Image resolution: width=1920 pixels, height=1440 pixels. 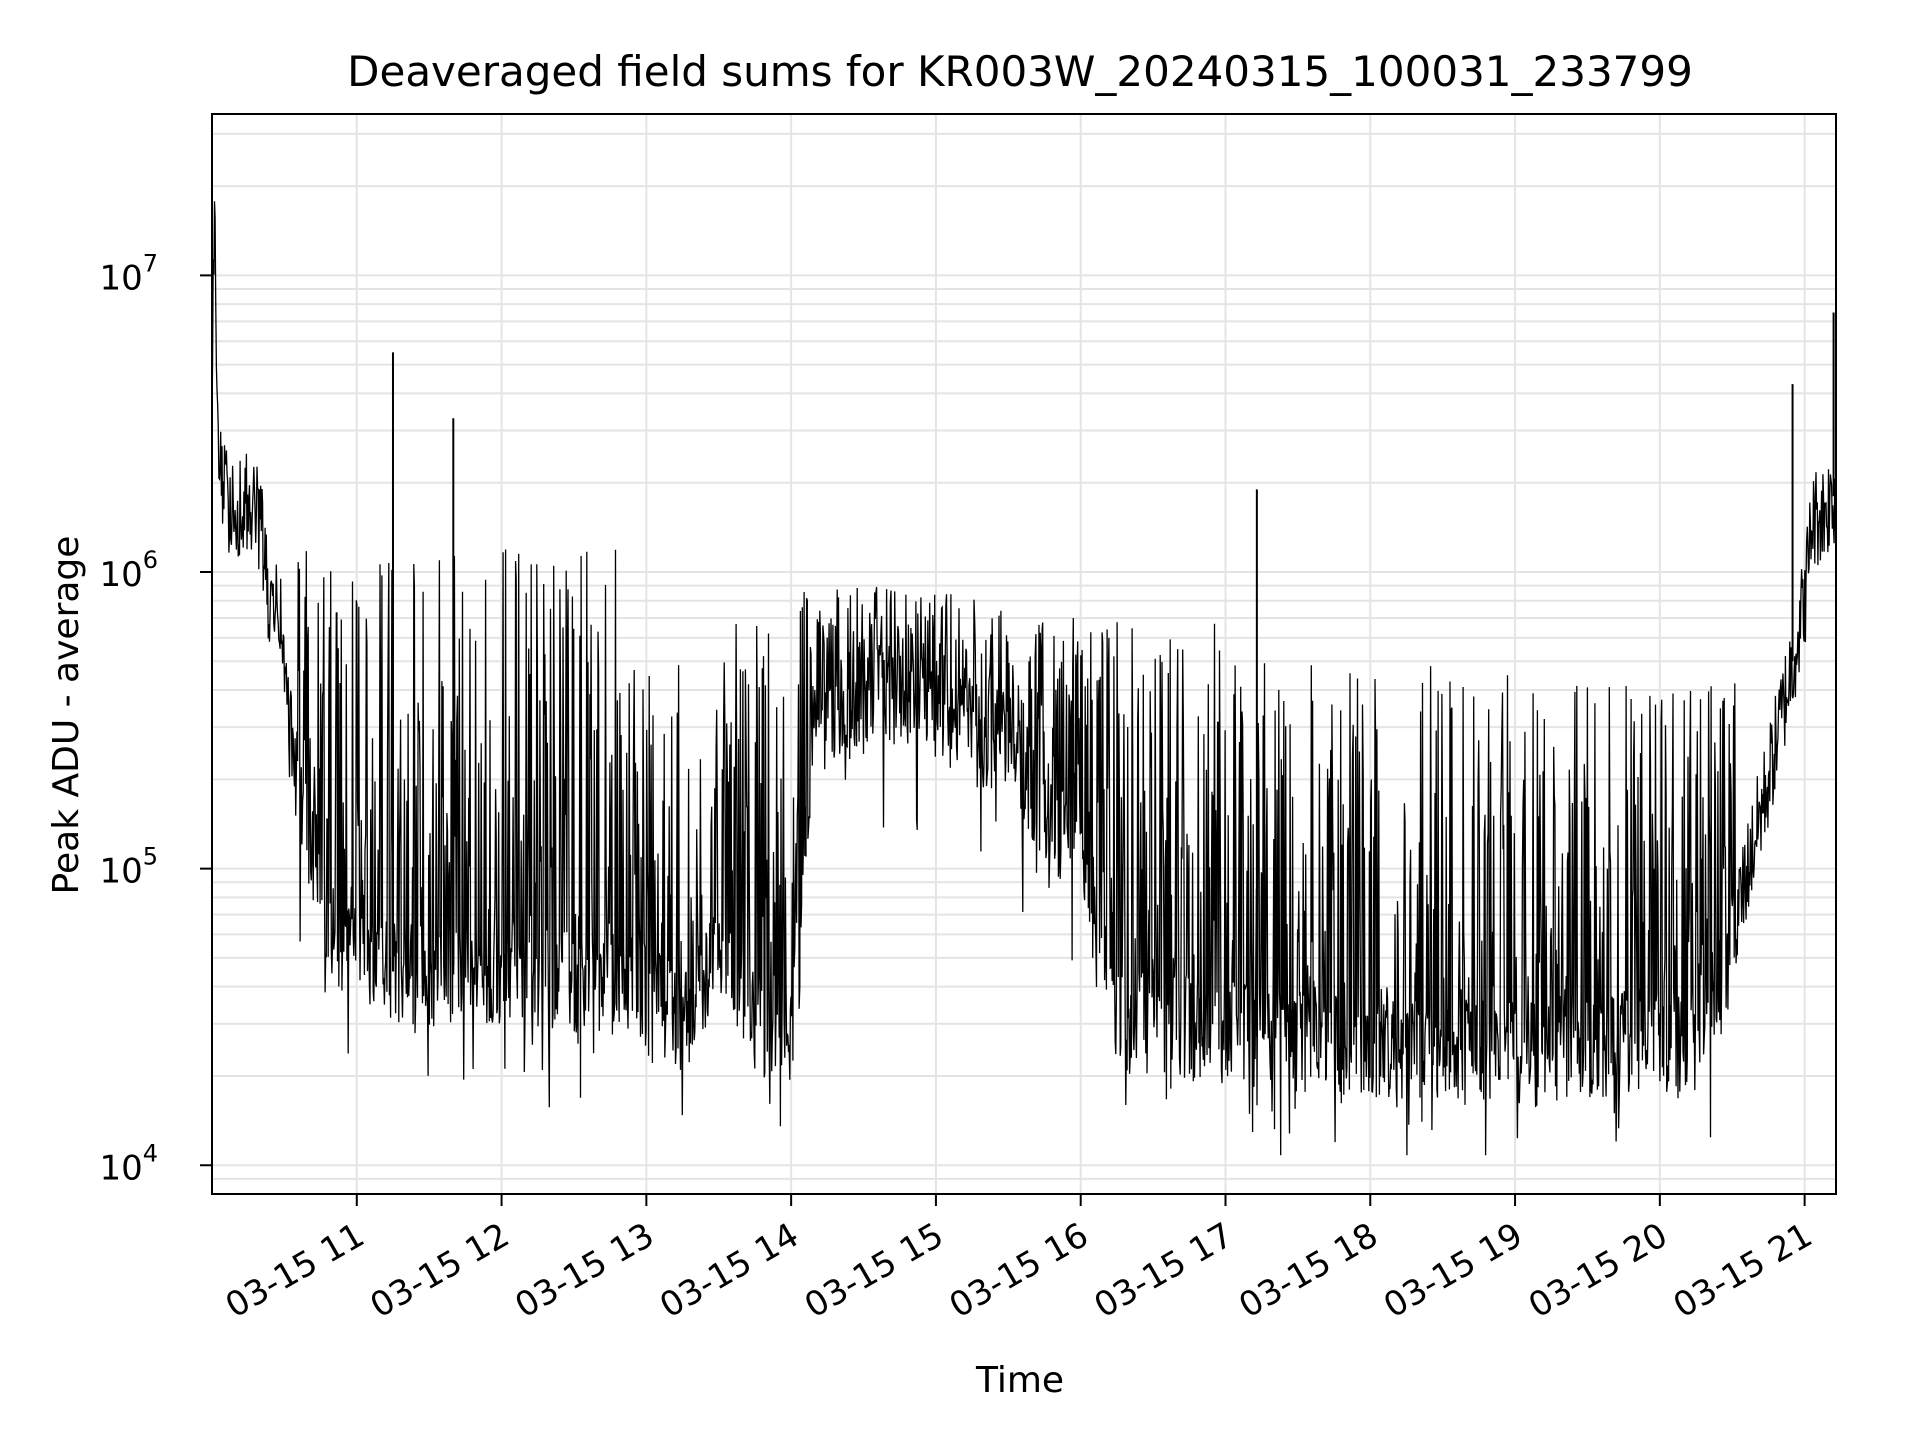 I want to click on y-tick-exponent: 5, so click(x=150, y=857).